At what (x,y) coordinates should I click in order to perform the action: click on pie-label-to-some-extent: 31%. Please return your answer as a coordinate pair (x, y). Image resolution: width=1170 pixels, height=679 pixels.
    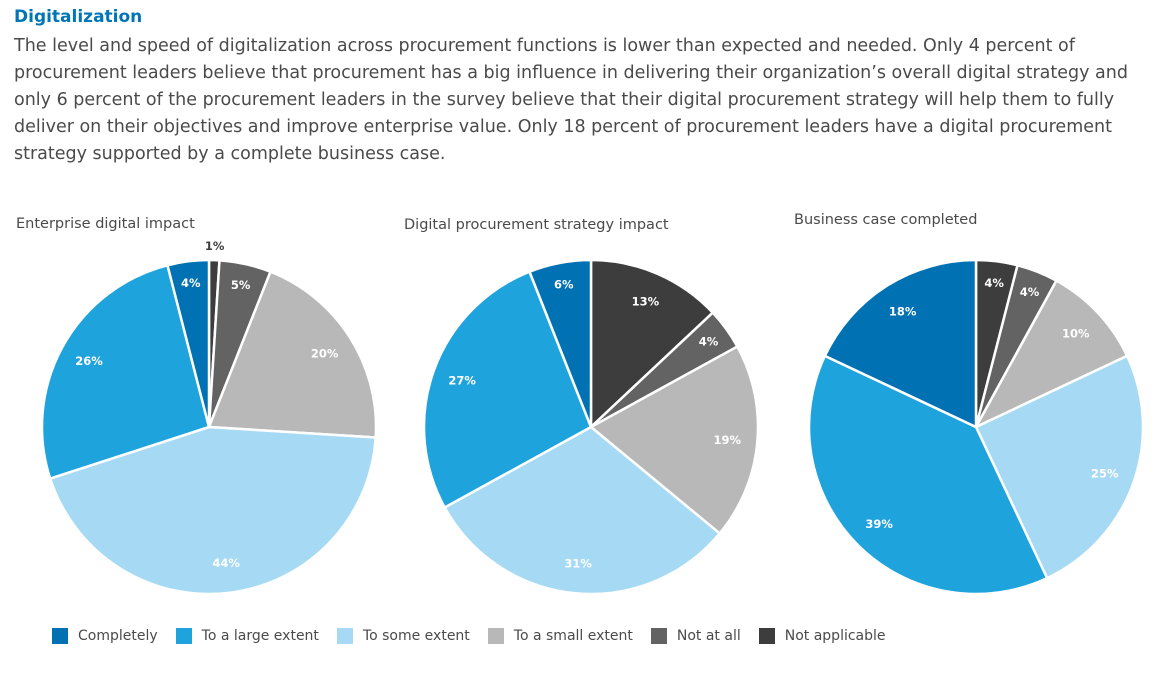
    Looking at the image, I should click on (578, 563).